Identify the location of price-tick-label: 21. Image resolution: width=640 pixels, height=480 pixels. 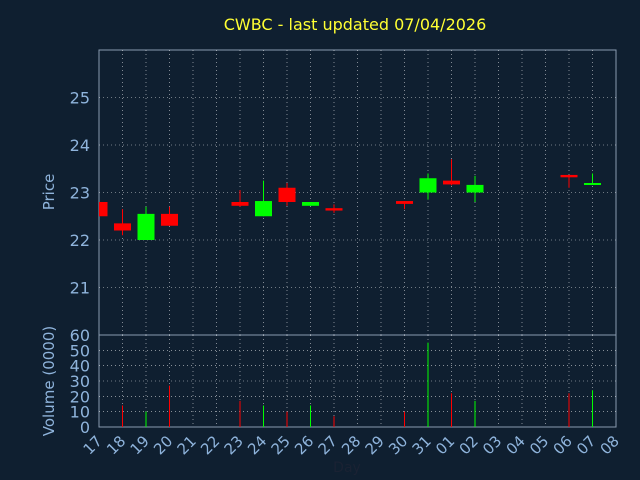
(80, 288).